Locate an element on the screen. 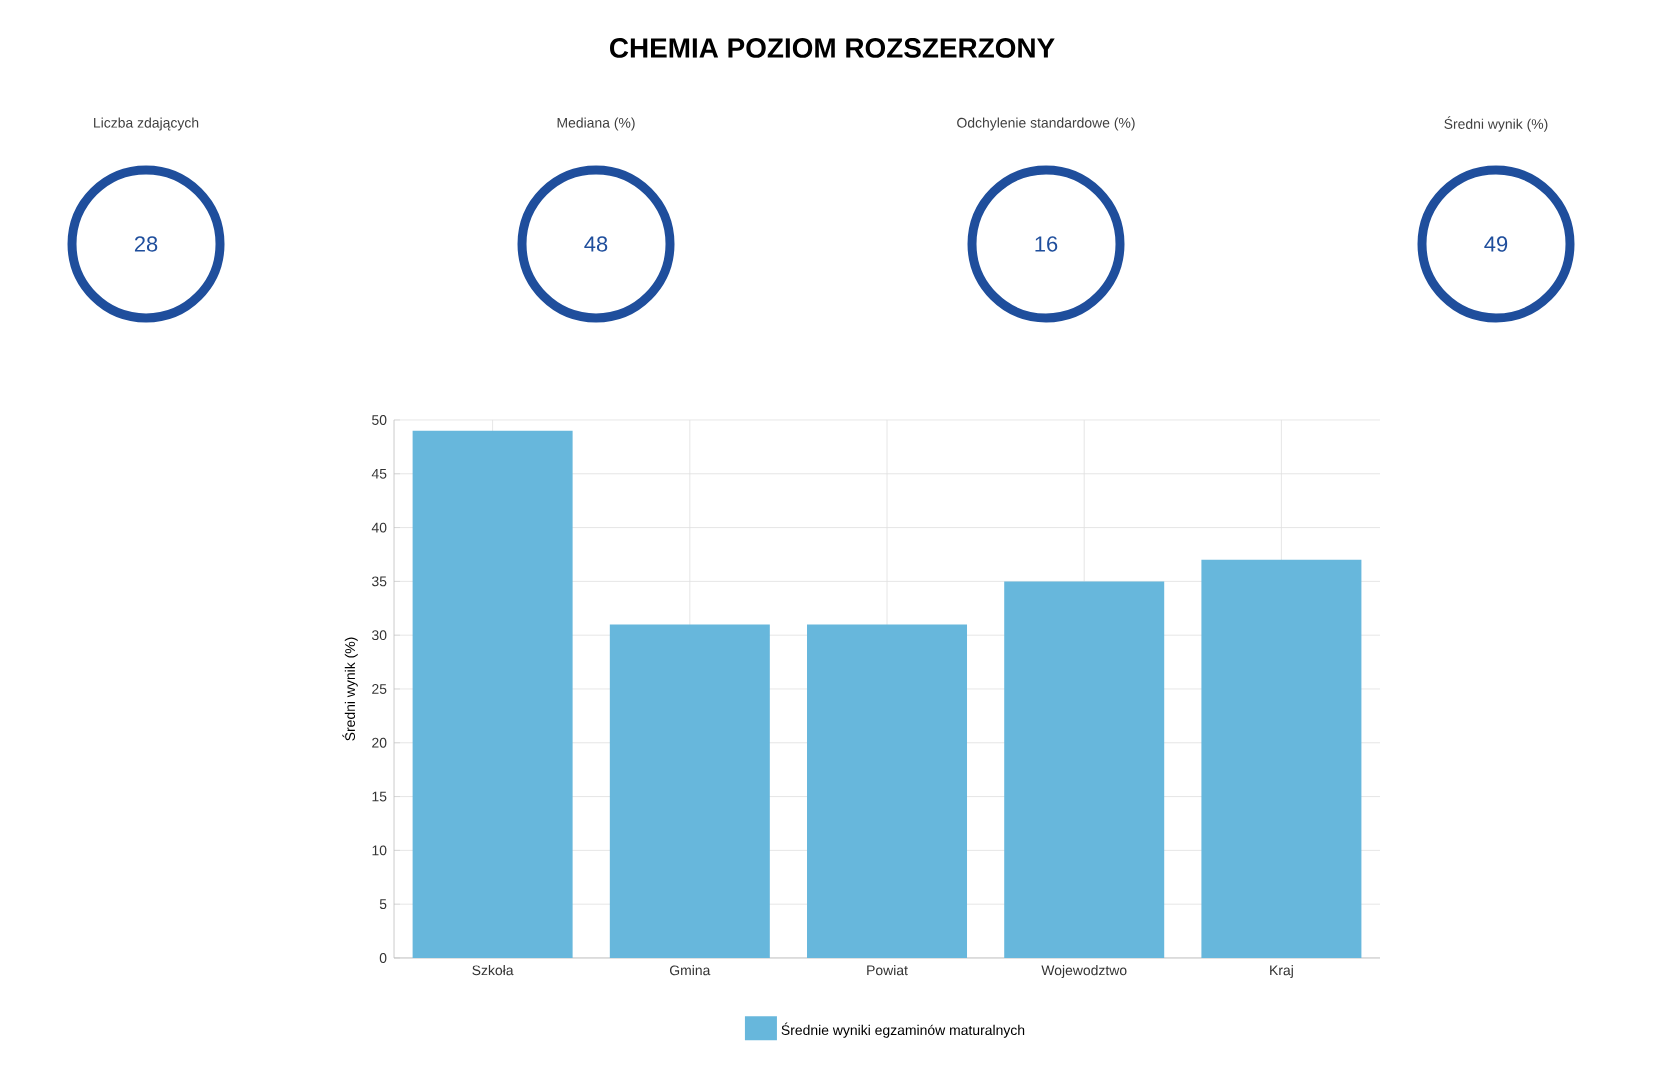 This screenshot has height=1090, width=1664. data-label: 49 is located at coordinates (1496, 244).